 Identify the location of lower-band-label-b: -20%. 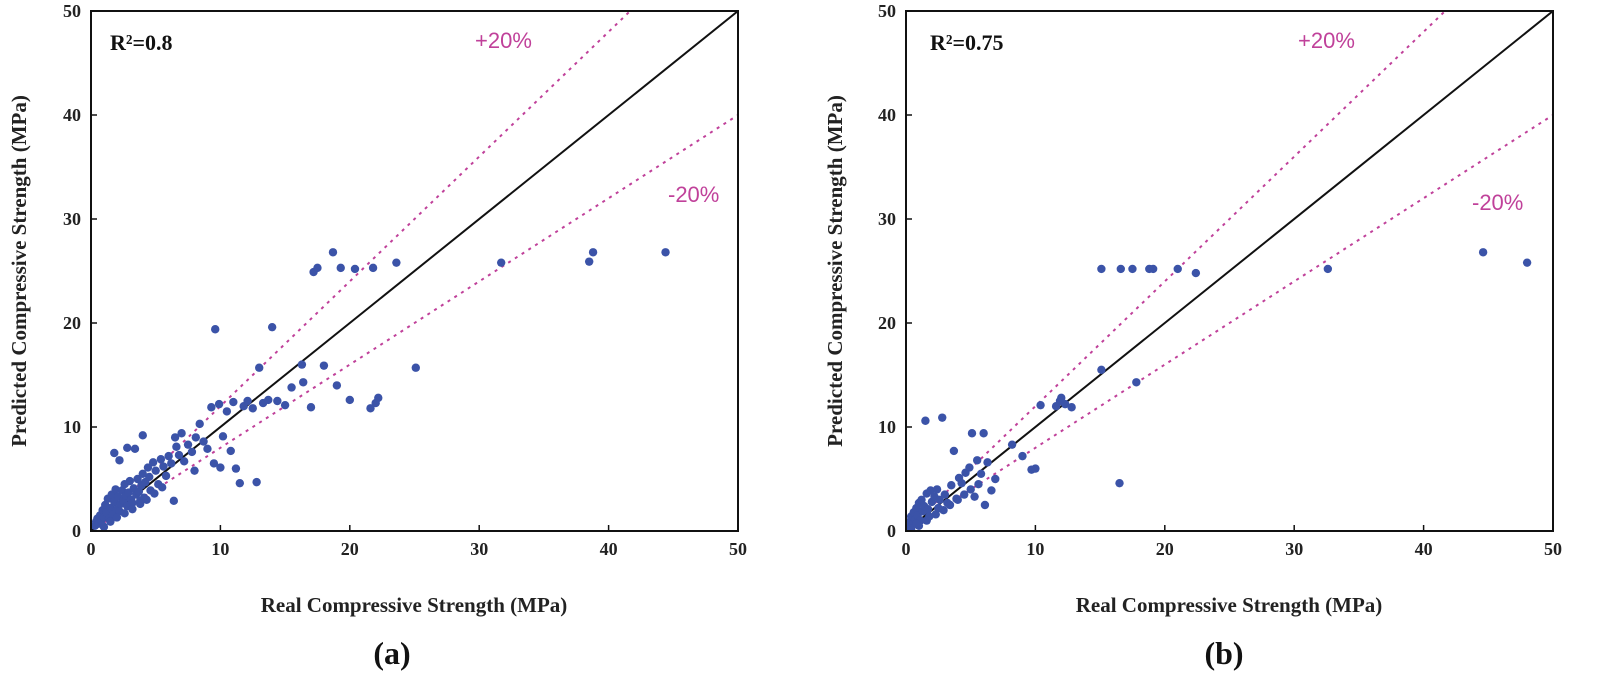
(1497, 202).